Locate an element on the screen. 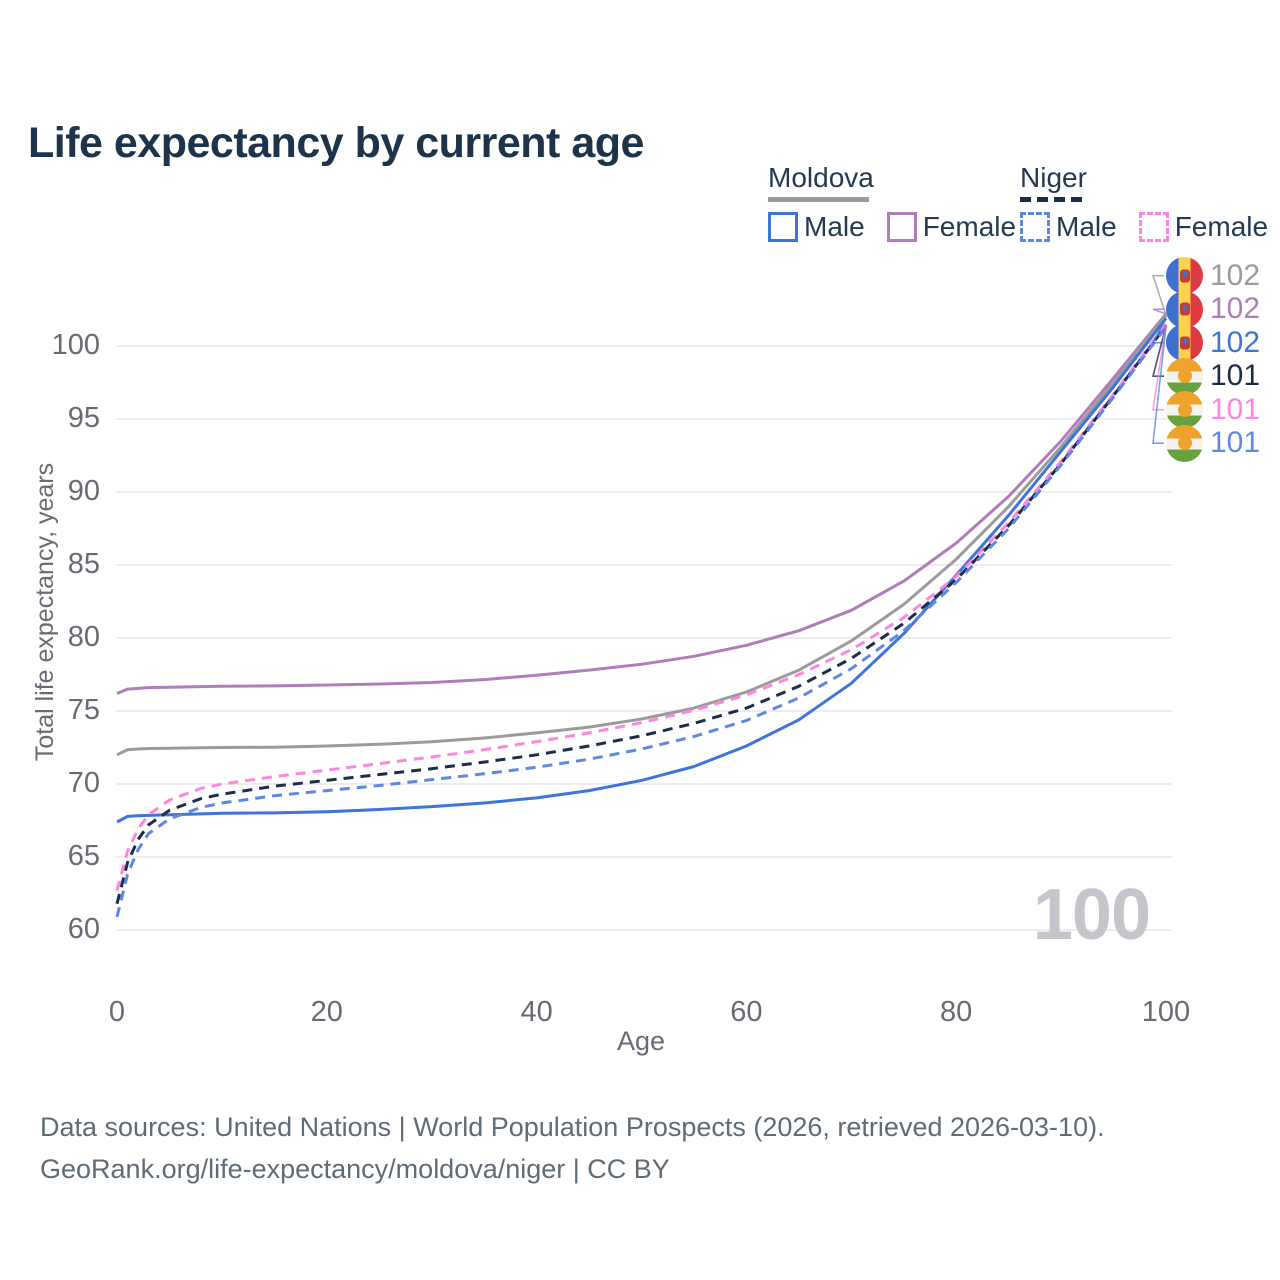 This screenshot has height=1280, width=1280. x-tick-60: 60 is located at coordinates (746, 1012).